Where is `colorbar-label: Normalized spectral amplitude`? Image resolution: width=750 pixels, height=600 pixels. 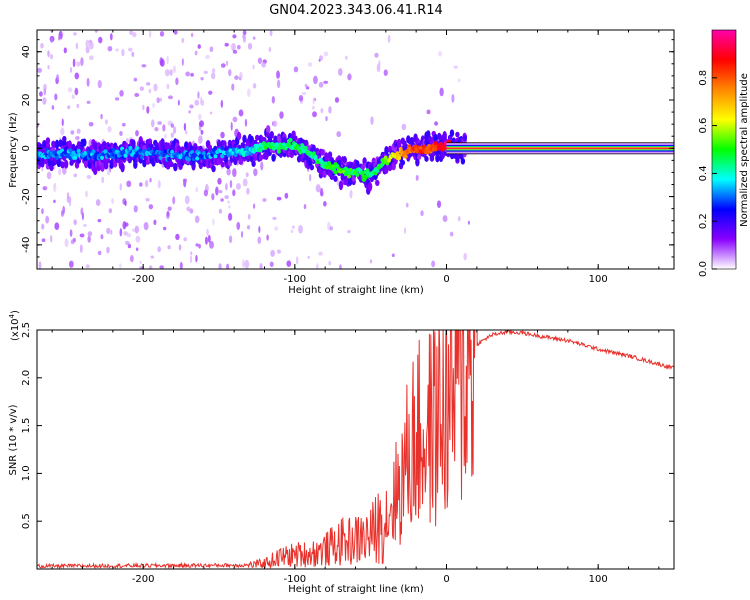
colorbar-label: Normalized spectral amplitude is located at coordinates (744, 150).